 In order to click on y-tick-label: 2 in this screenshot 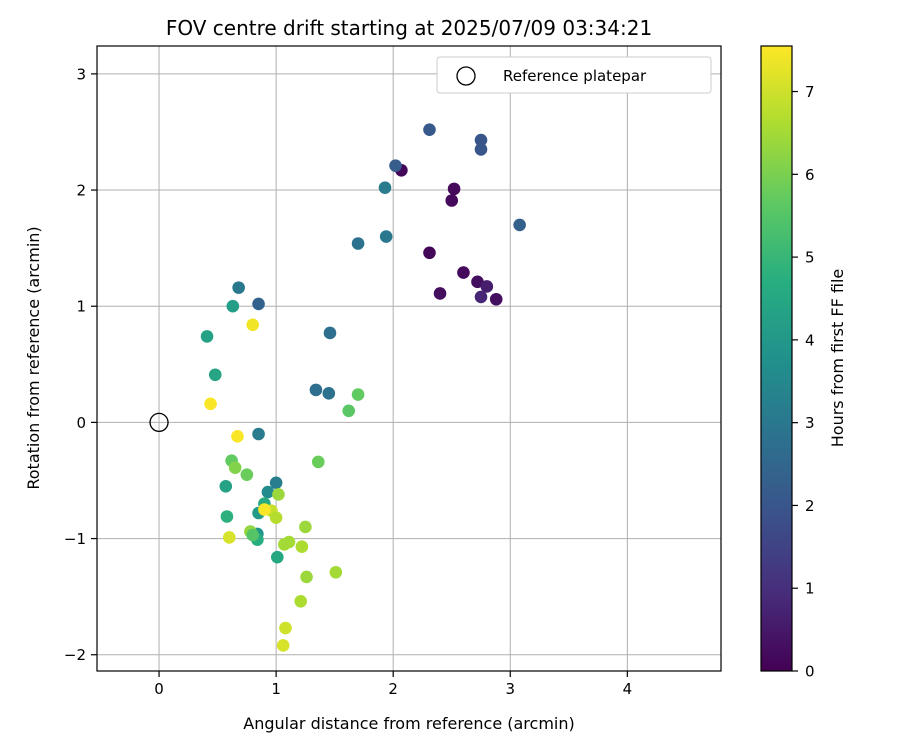, I will do `click(81, 191)`.